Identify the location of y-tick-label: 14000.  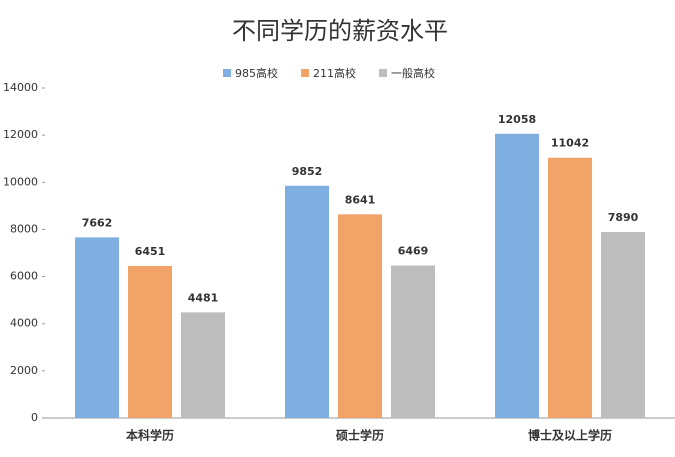
(20, 87).